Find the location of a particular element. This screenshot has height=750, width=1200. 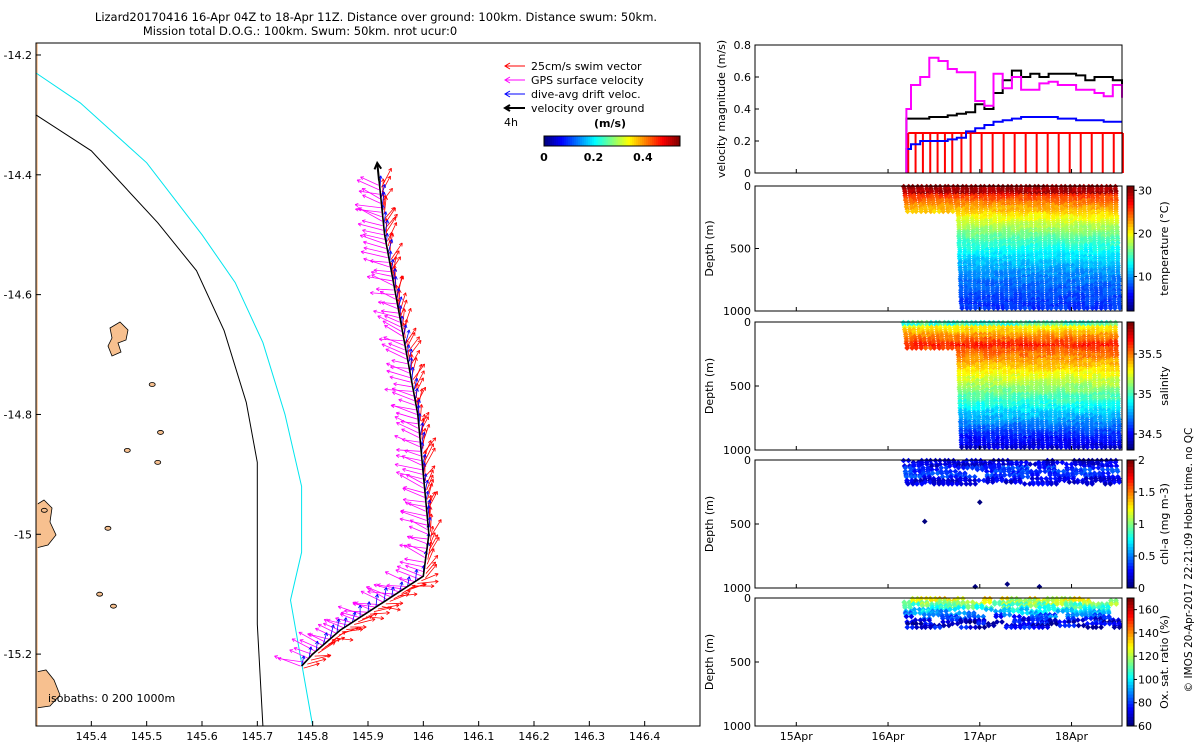

drift-vector-shaft is located at coordinates (338, 626).